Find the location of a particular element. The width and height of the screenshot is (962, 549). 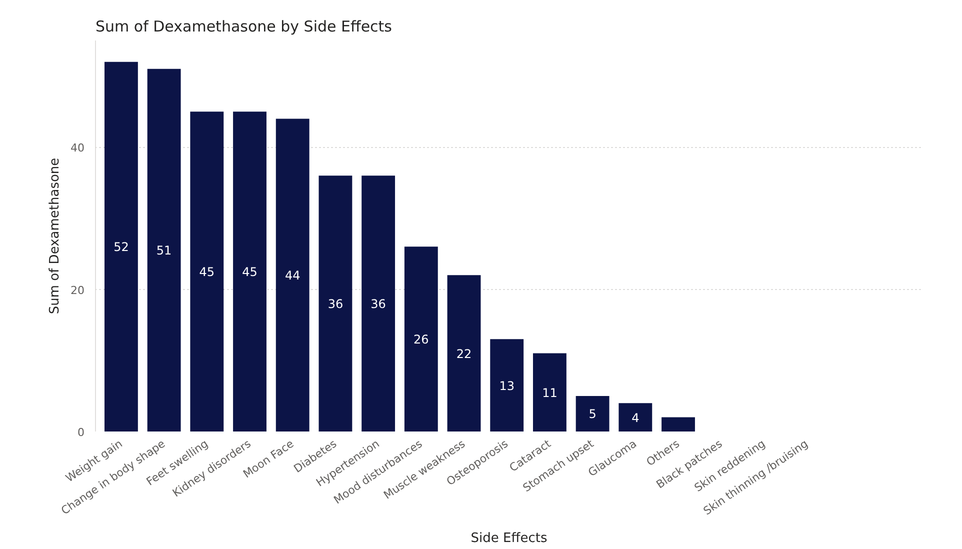

y-tick-label: 40 is located at coordinates (77, 148).